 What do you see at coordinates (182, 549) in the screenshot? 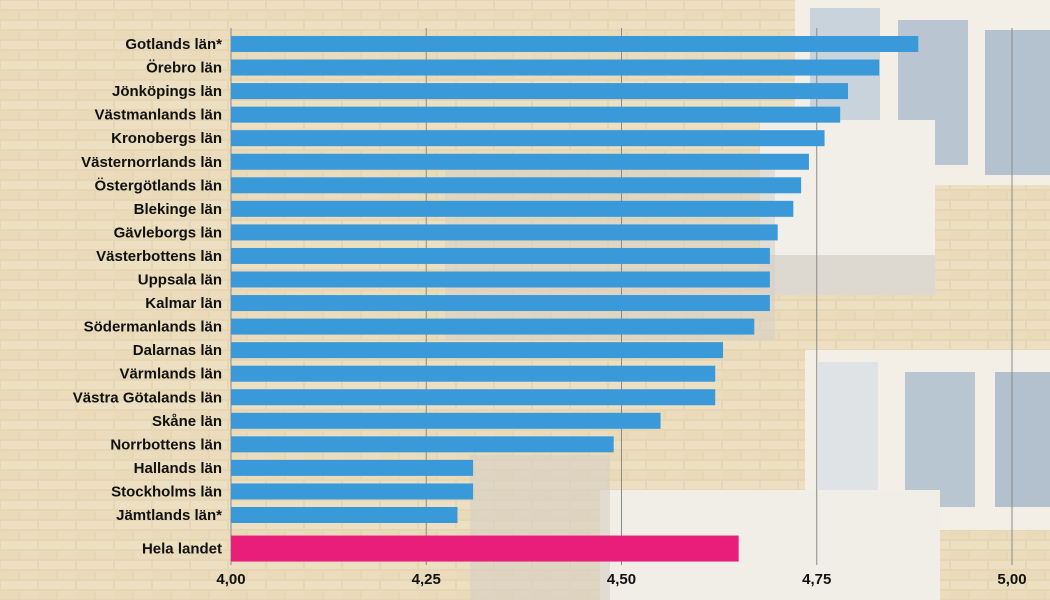
I see `category-label: Hela landet` at bounding box center [182, 549].